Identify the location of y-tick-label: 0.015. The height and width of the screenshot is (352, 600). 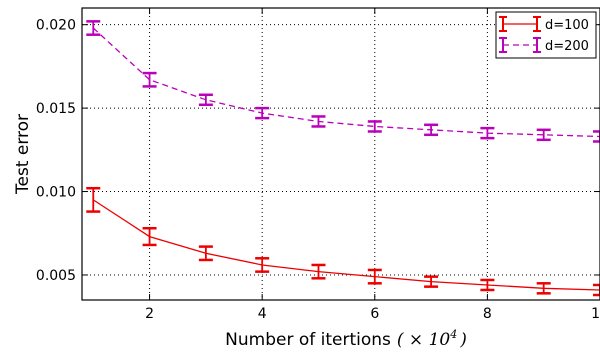
(56, 109).